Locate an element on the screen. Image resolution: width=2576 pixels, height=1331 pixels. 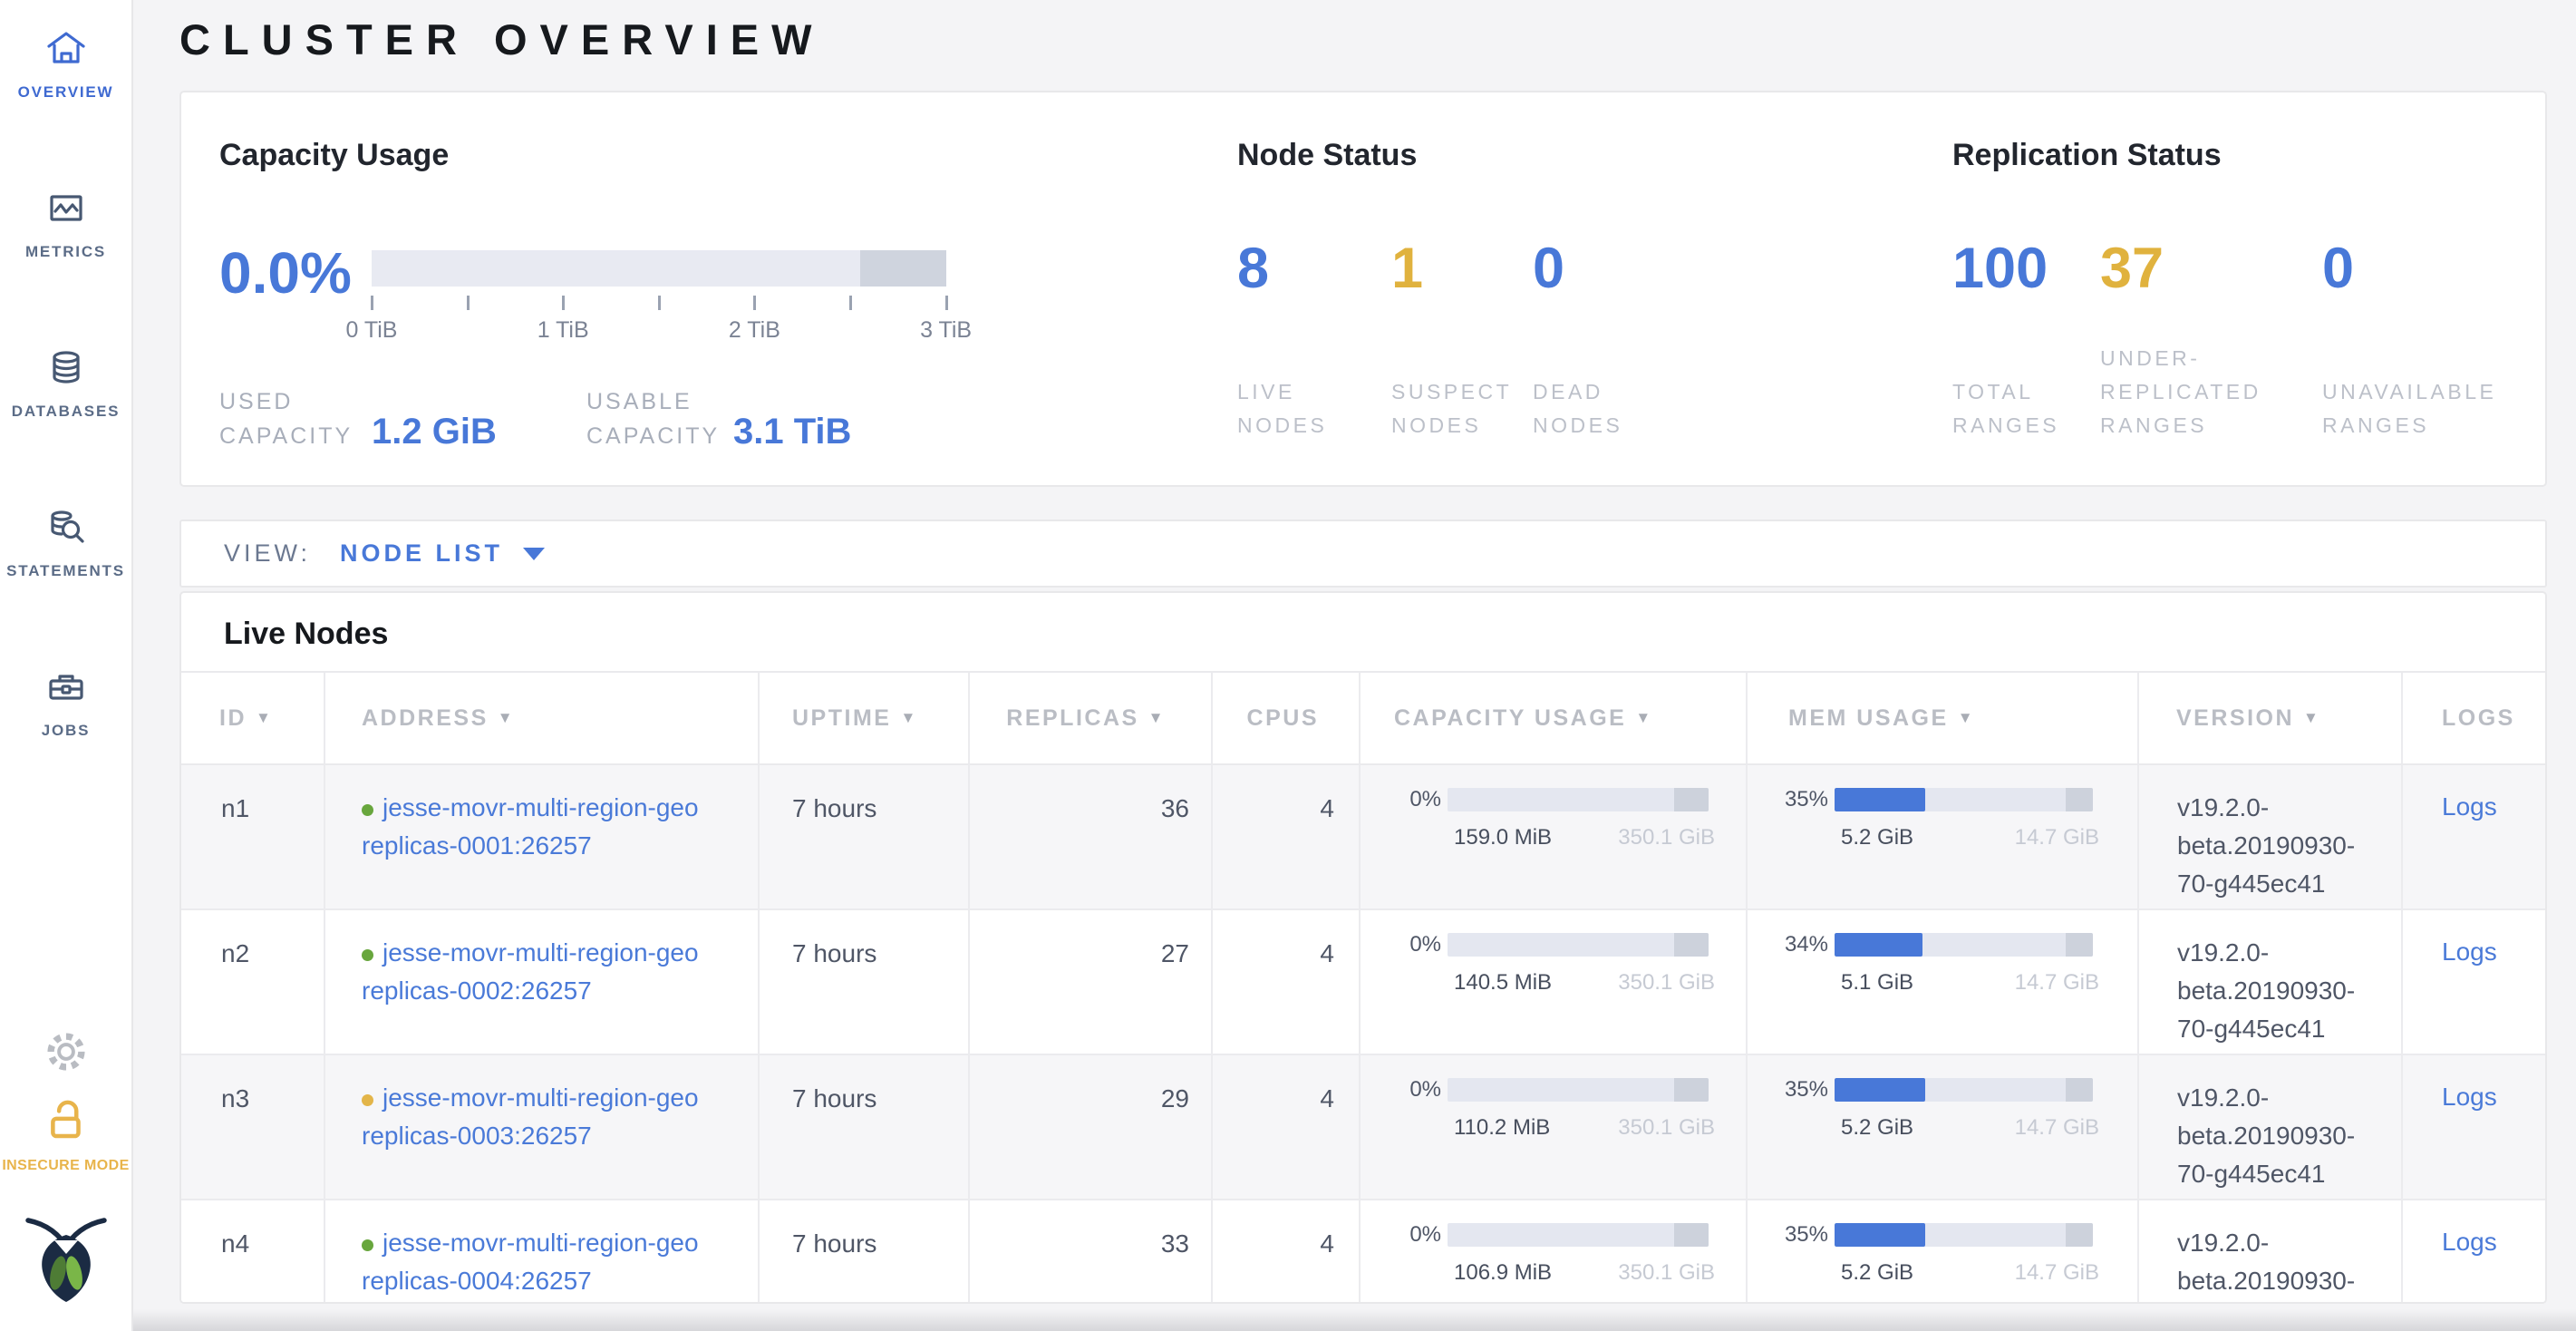
live-nodes-title: Live Nodes is located at coordinates (306, 634).